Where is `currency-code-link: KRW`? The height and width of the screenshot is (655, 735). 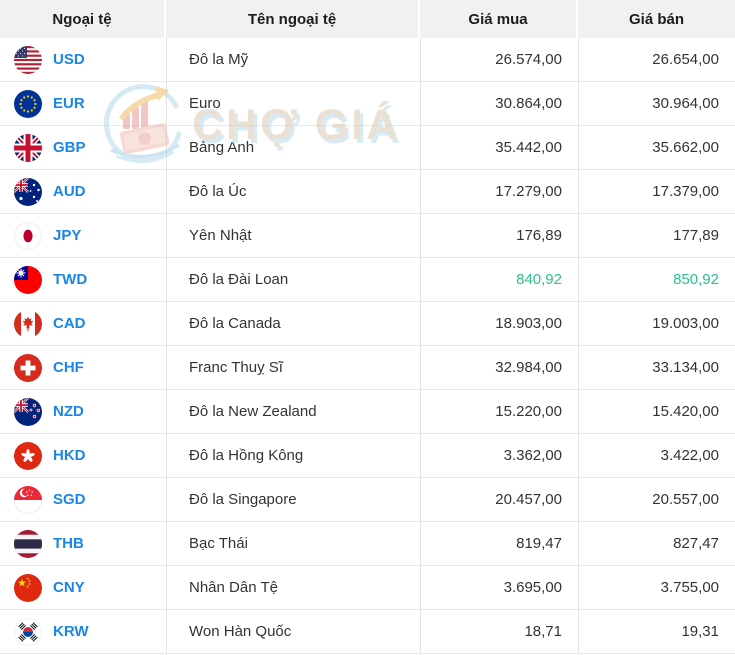 currency-code-link: KRW is located at coordinates (71, 631).